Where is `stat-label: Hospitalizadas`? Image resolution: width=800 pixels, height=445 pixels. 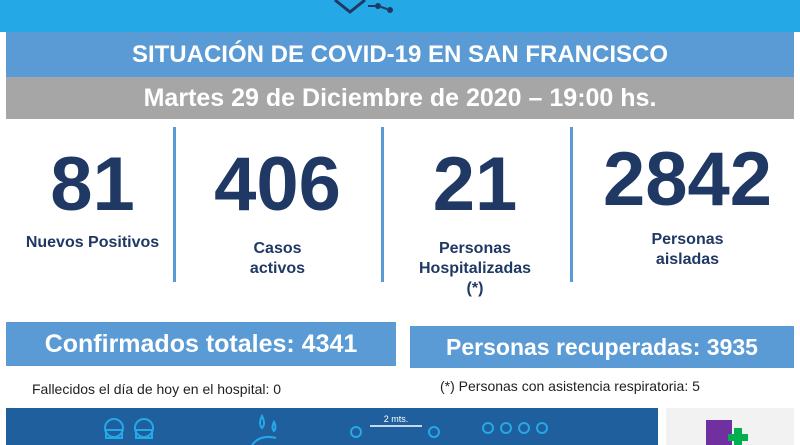
stat-label: Hospitalizadas is located at coordinates (475, 268).